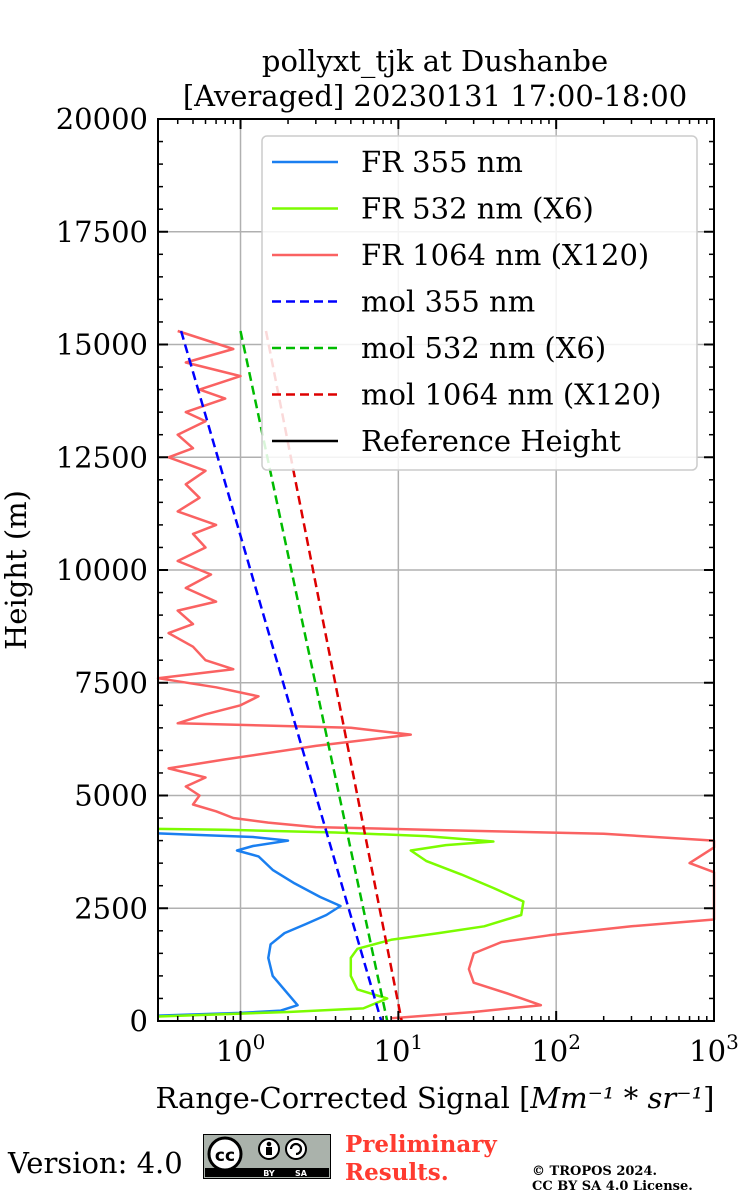  What do you see at coordinates (399, 1049) in the screenshot?
I see `x-tick-label: 10¹` at bounding box center [399, 1049].